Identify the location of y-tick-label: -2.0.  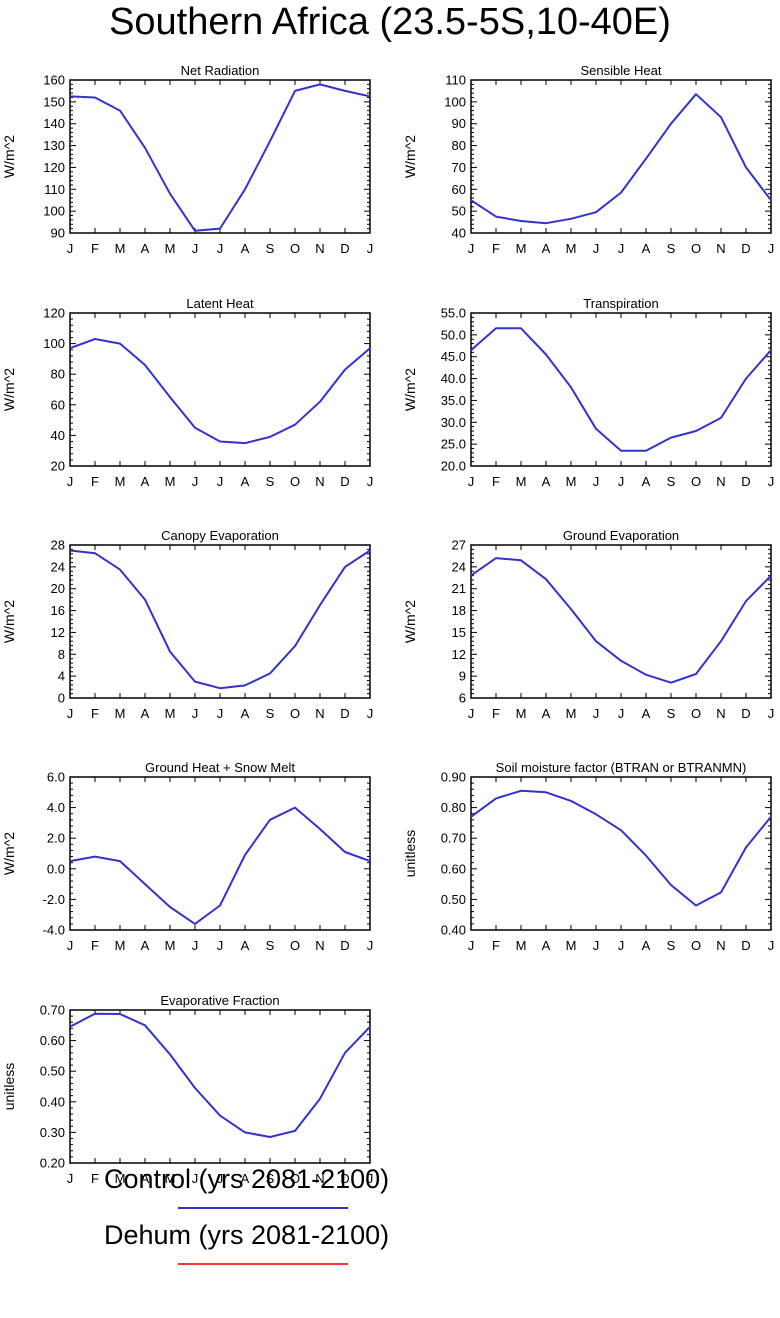
(54, 899).